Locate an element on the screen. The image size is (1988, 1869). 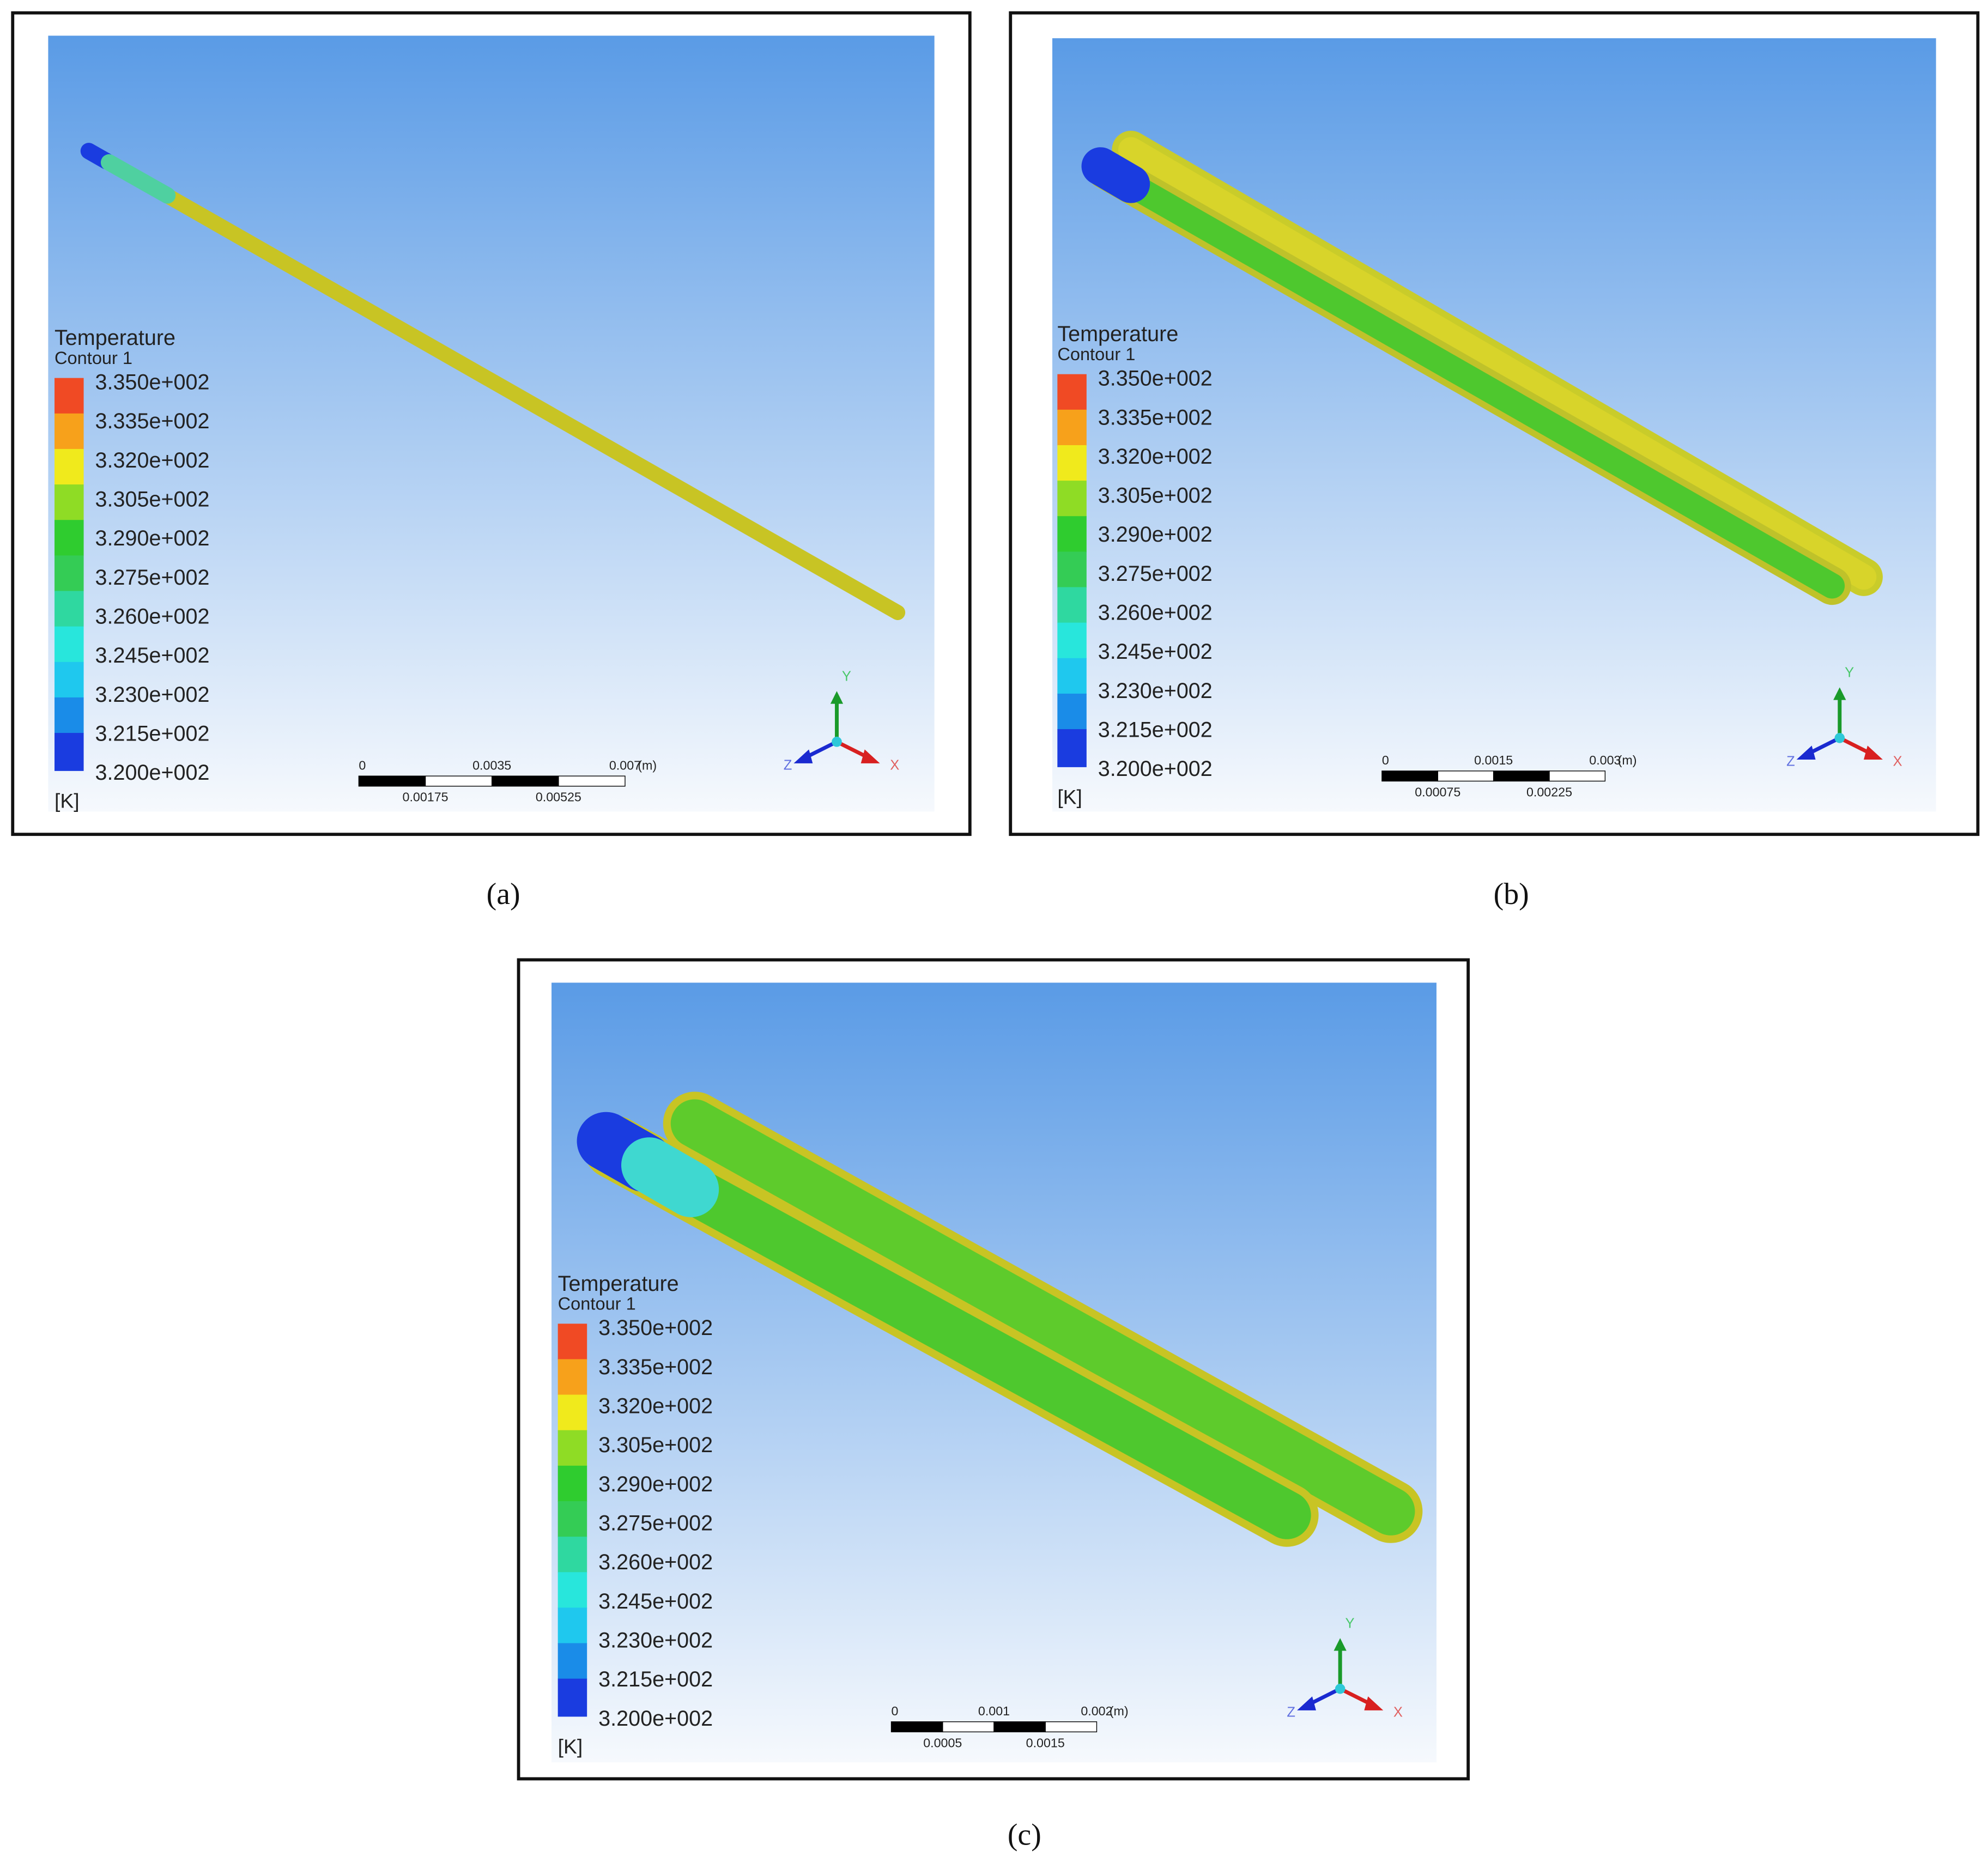
scale-label: 0.0005 is located at coordinates (942, 1743).